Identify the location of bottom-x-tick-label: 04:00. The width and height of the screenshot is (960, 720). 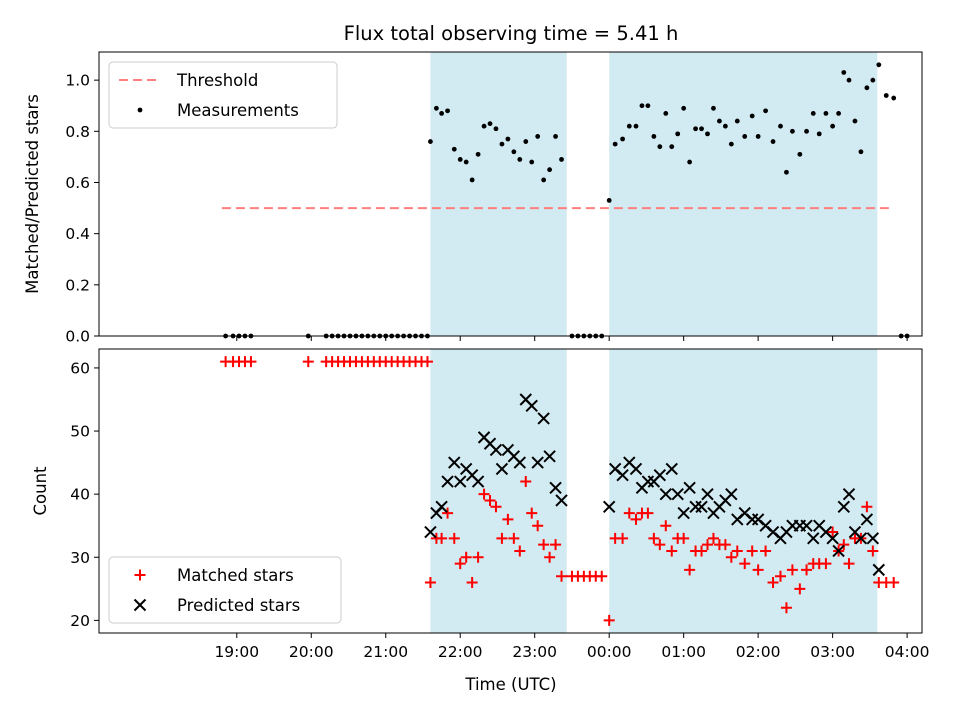
(907, 652).